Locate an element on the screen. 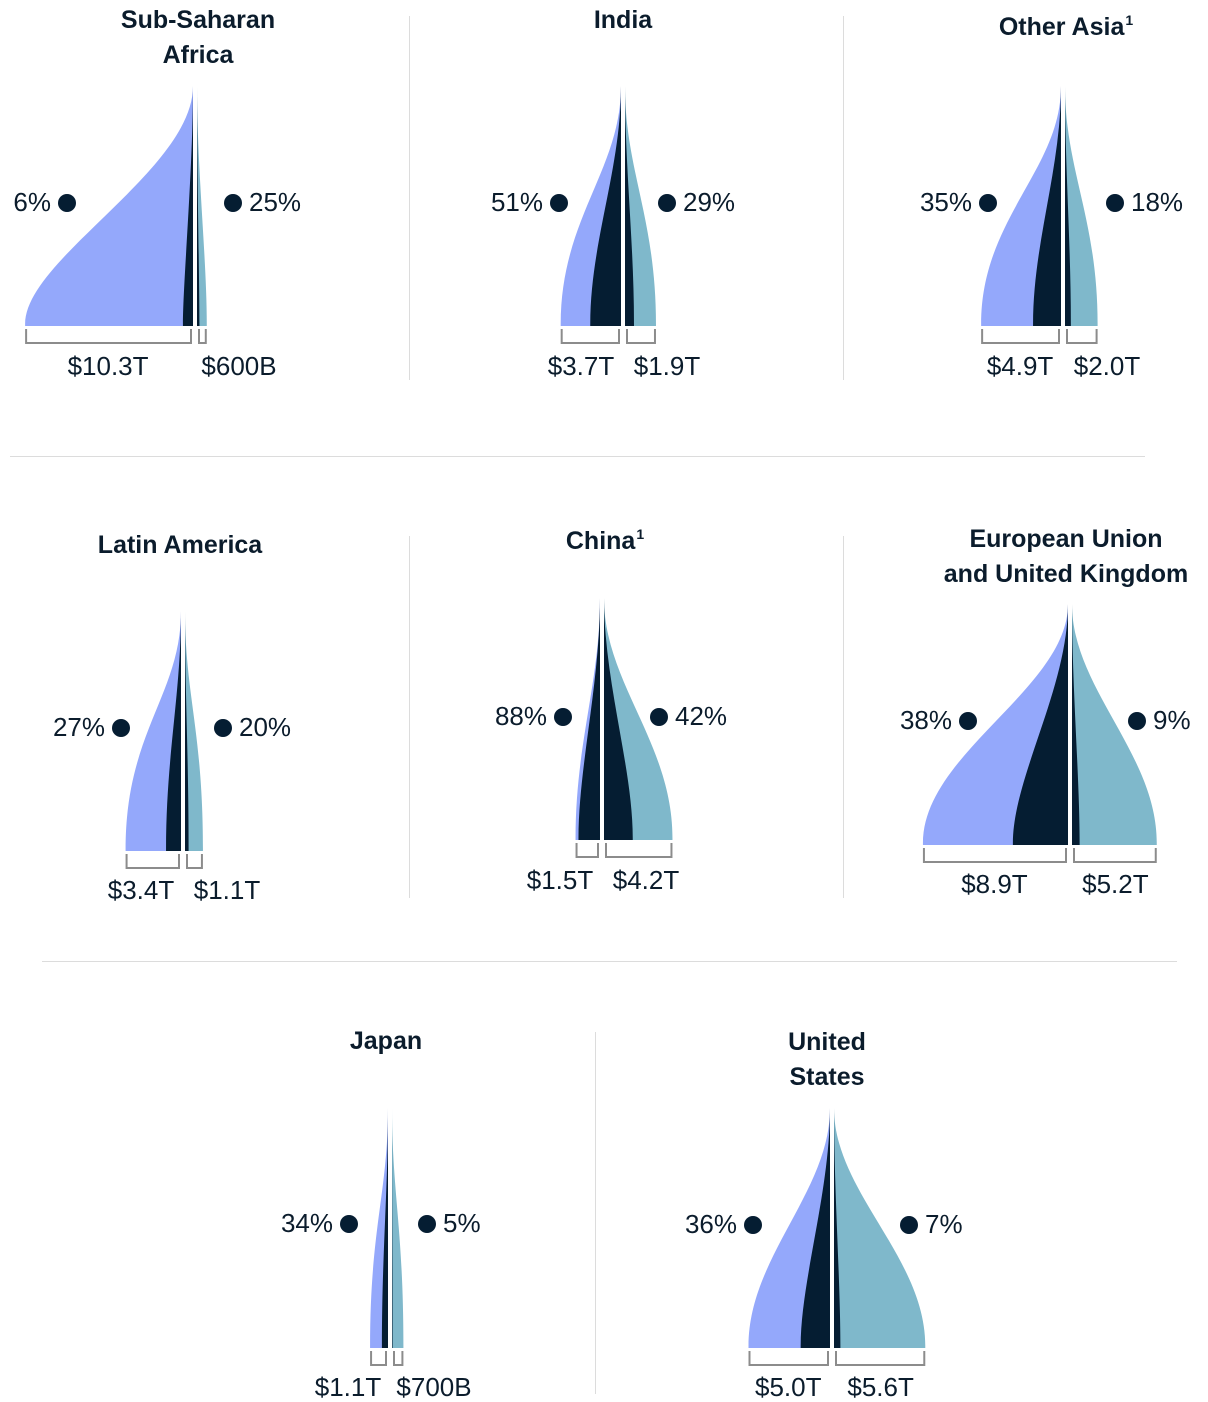 The height and width of the screenshot is (1402, 1208). right-value-label: $5.2T is located at coordinates (1115, 884).